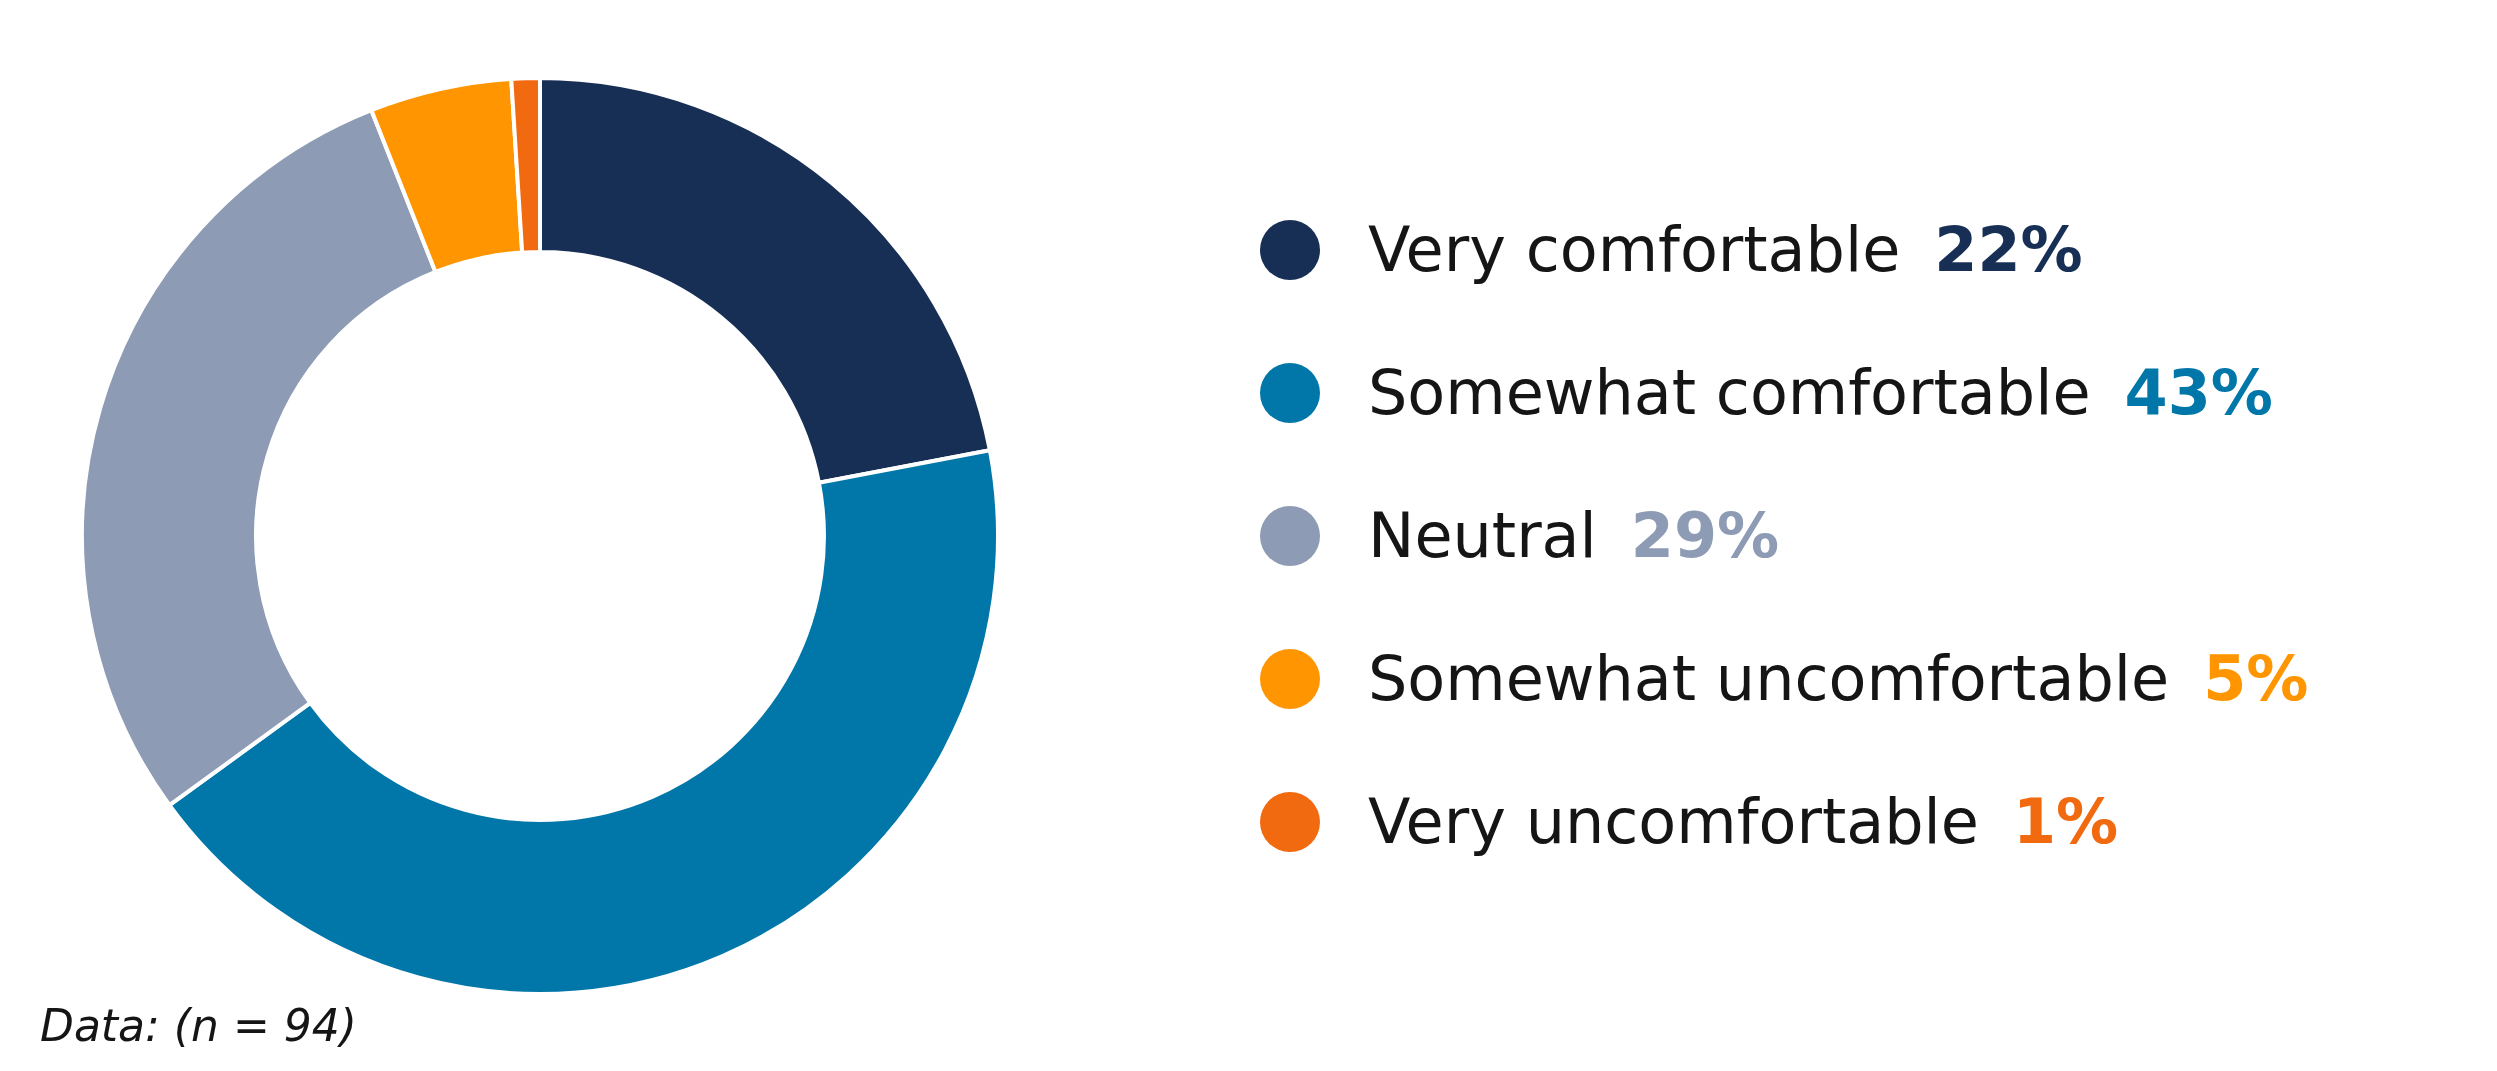 The image size is (2497, 1071). Describe the element at coordinates (1729, 392) in the screenshot. I see `legend-label: Somewhat comfortable` at that location.